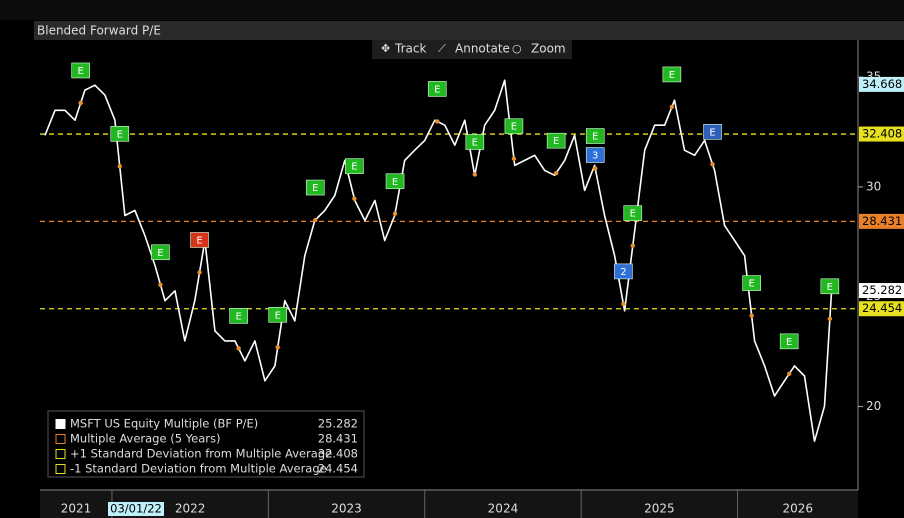 This screenshot has width=904, height=518. I want to click on legend-value: 32.408, so click(338, 454).